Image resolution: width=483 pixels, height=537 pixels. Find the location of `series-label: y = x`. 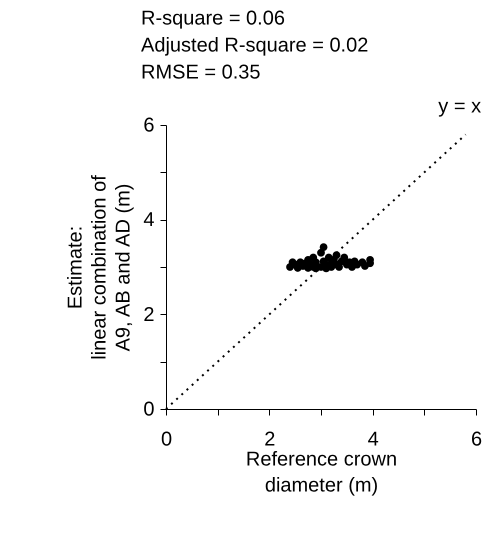

series-label: y = x is located at coordinates (460, 106).